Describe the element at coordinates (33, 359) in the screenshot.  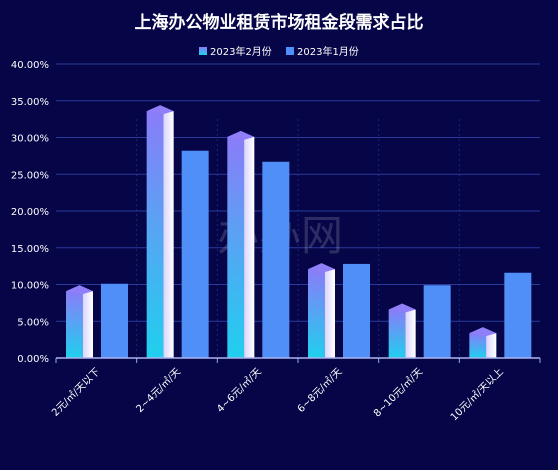
I see `y-tick-label: 0.00%` at that location.